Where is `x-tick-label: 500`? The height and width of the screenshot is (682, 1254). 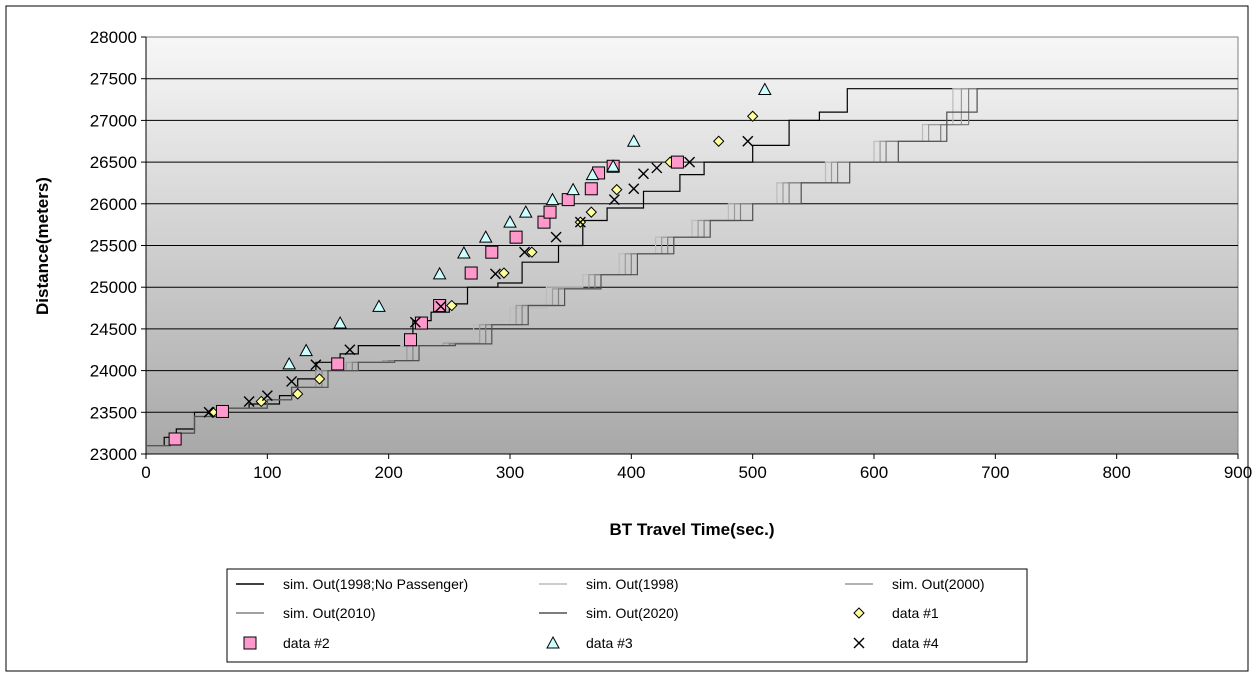
x-tick-label: 500 is located at coordinates (752, 472).